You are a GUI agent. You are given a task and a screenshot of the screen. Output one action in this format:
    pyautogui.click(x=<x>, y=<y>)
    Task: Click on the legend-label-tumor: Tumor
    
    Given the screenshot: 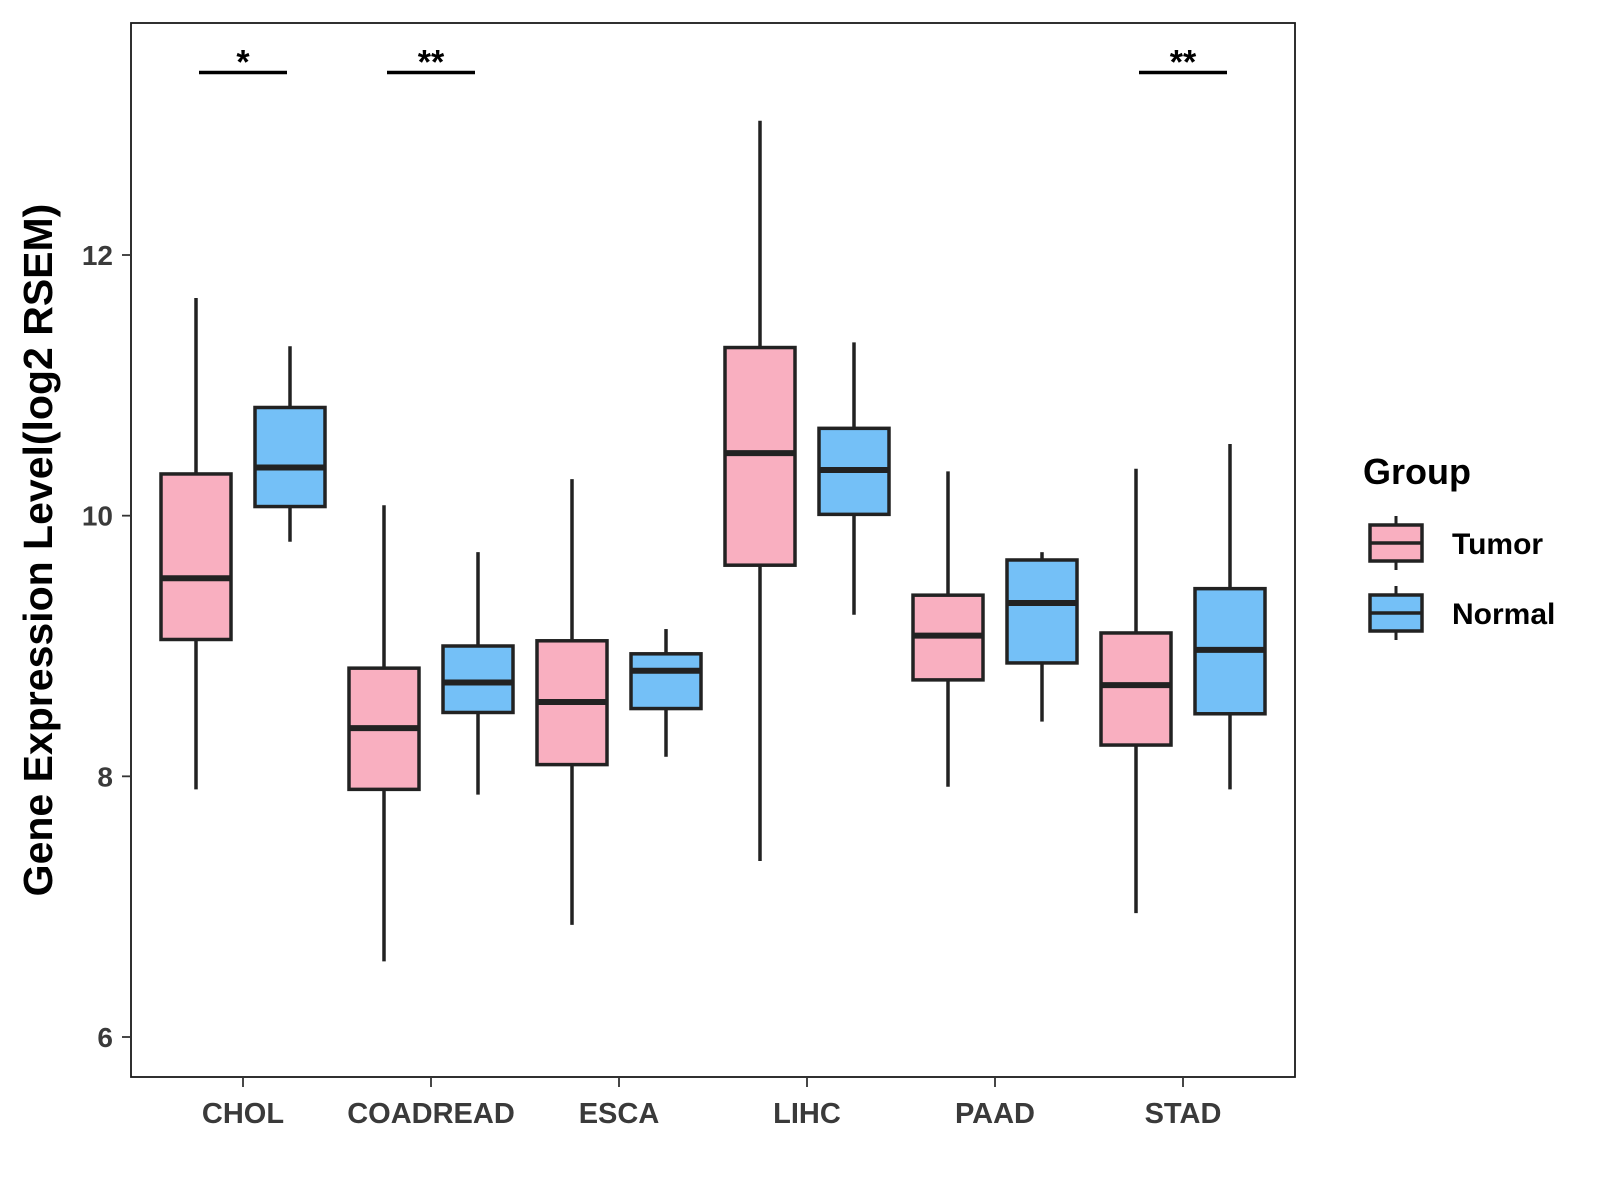 What is the action you would take?
    pyautogui.click(x=1497, y=544)
    